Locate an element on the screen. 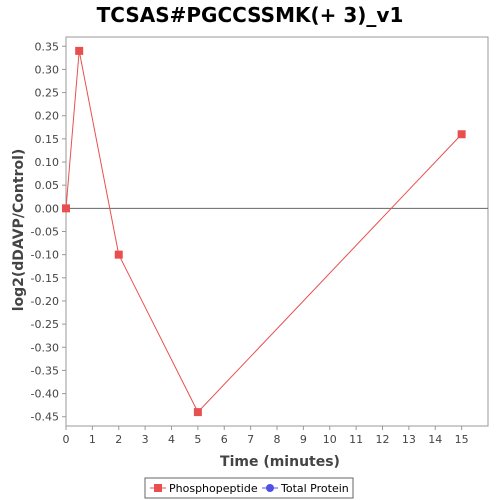 The width and height of the screenshot is (500, 500). y-tick-label: -0.20 is located at coordinates (45, 301).